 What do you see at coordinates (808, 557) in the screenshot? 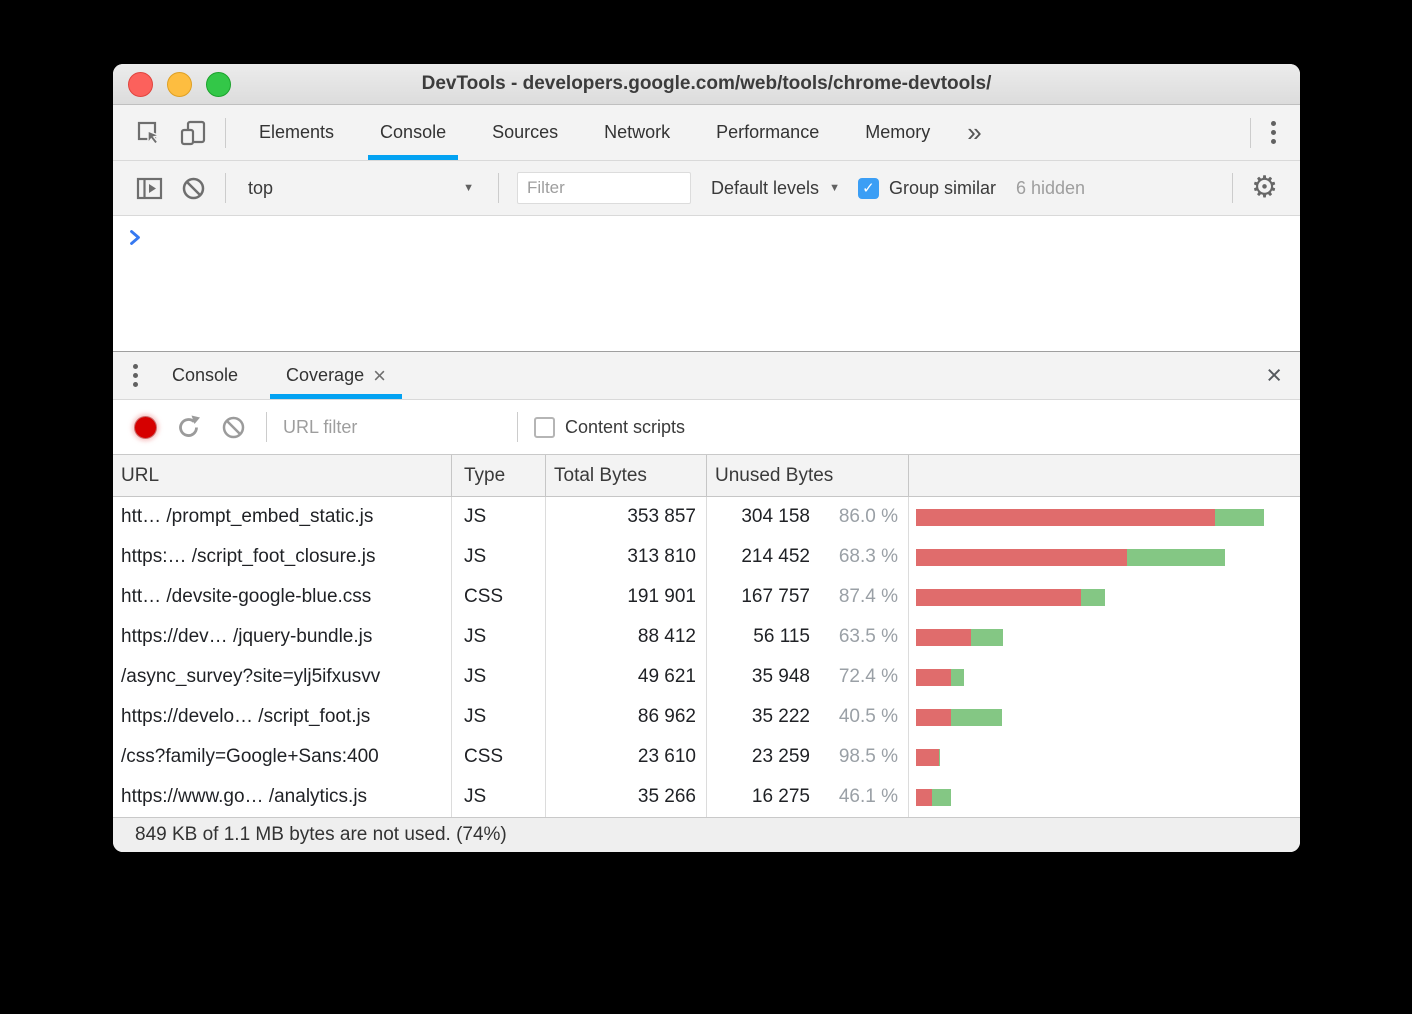
I see `unused-bytes-cell: 214 452 68.3 %` at bounding box center [808, 557].